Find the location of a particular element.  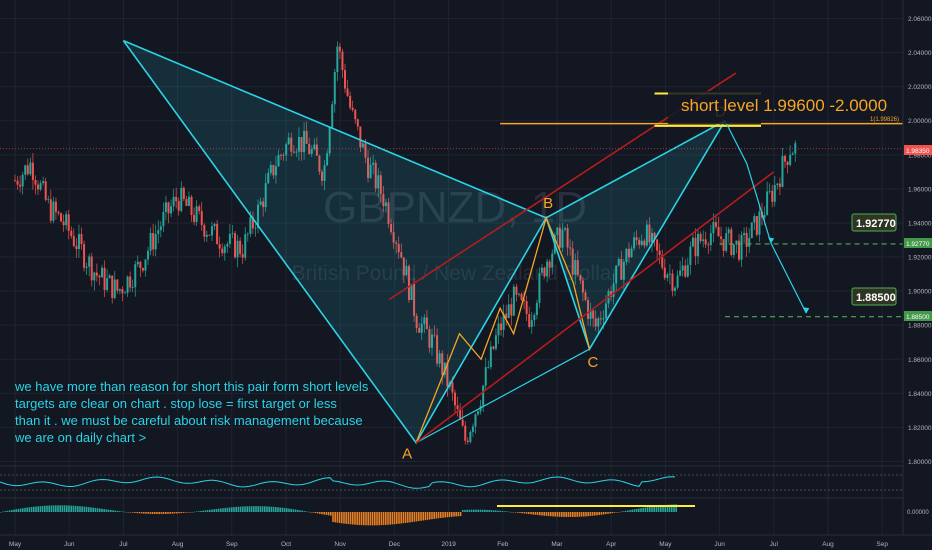

y-tick-label: 1.90000 is located at coordinates (920, 292).